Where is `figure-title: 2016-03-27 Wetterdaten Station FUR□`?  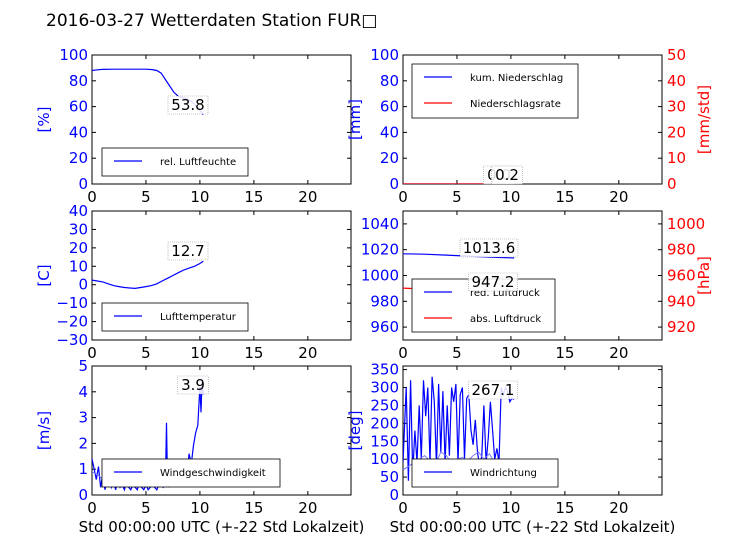
figure-title: 2016-03-27 Wetterdaten Station FUR□ is located at coordinates (211, 21).